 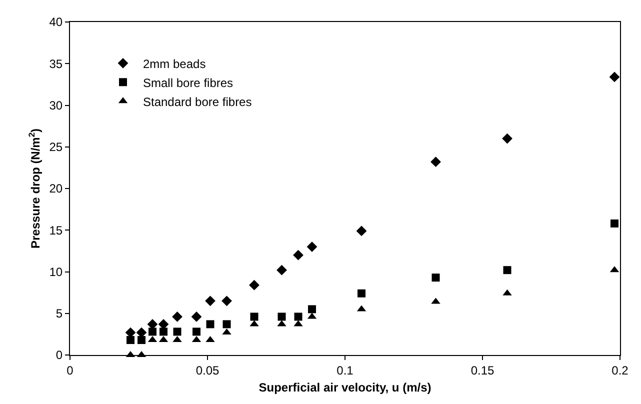 I want to click on legend-label: Standard bore fibres, so click(x=197, y=101).